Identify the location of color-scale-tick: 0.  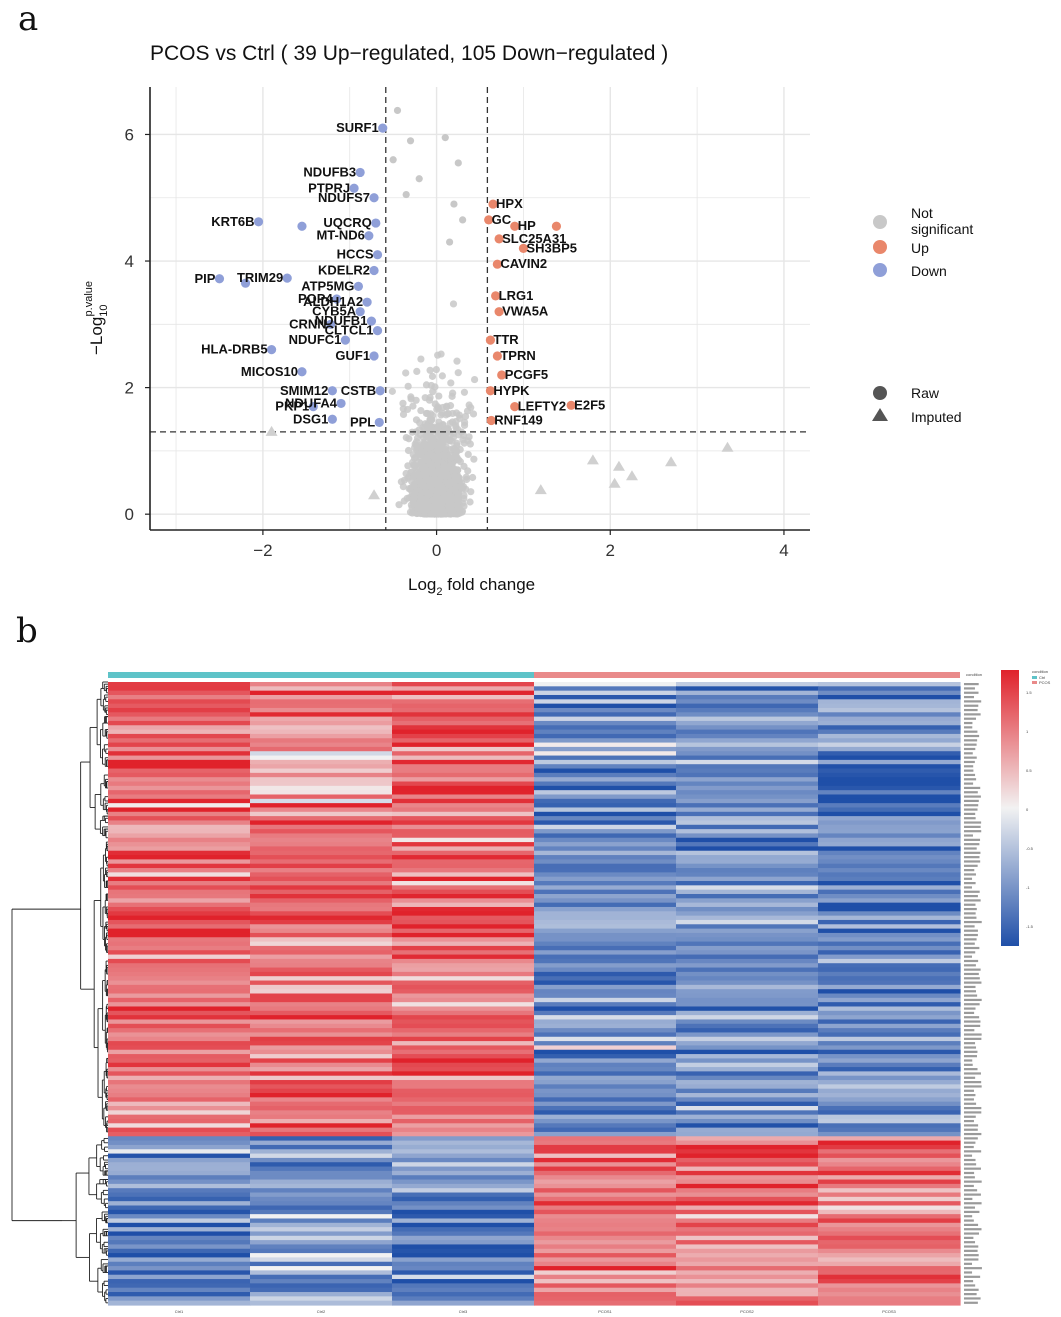
(1027, 809).